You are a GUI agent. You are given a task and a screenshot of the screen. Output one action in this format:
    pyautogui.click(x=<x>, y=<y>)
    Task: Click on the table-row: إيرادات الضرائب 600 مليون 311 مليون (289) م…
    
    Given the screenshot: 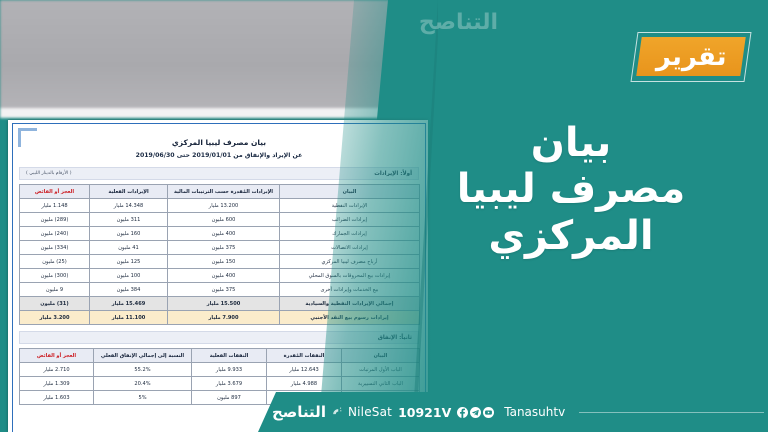 What is the action you would take?
    pyautogui.click(x=219, y=219)
    